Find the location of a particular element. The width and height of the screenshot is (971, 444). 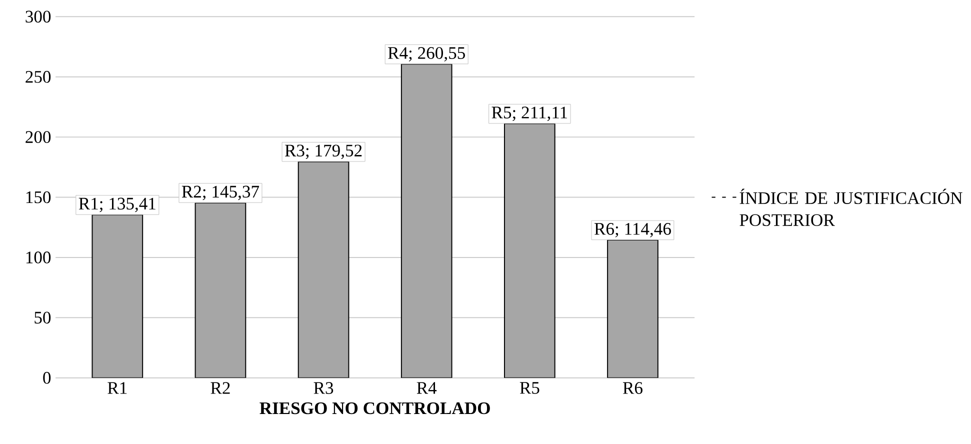

x-axis-title: RIESGO NO CONTROLADO is located at coordinates (375, 408).